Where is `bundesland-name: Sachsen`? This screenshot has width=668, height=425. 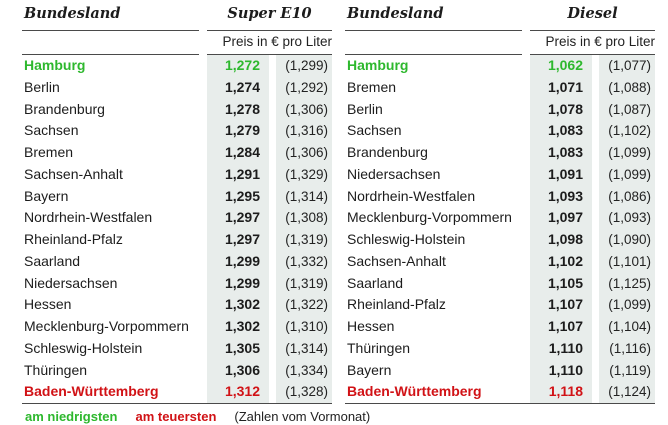 bundesland-name: Sachsen is located at coordinates (374, 130).